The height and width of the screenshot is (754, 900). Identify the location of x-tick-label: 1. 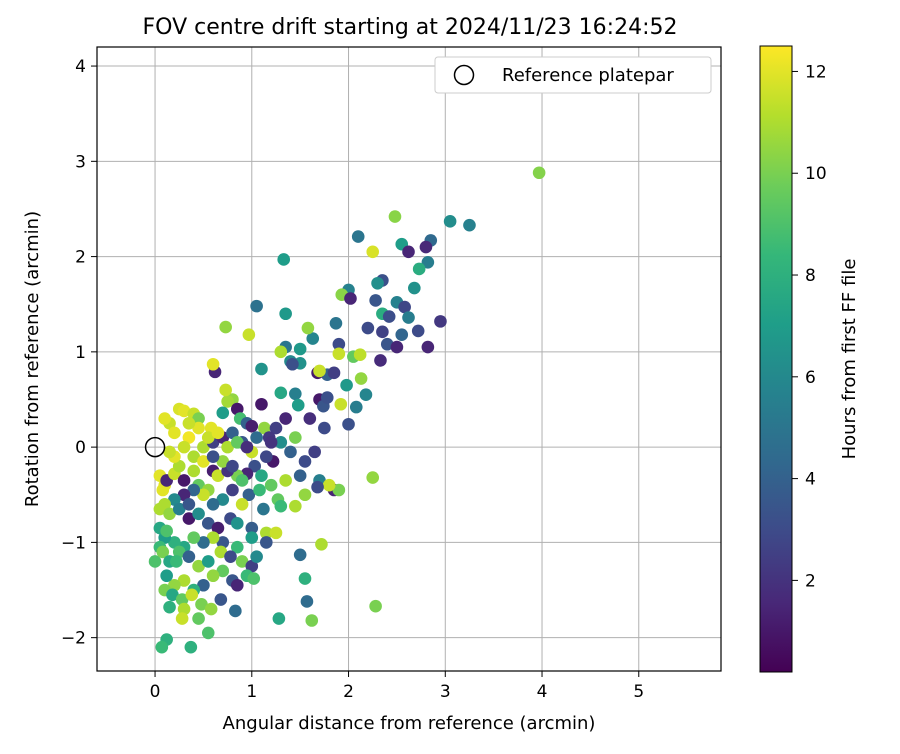
(251, 692).